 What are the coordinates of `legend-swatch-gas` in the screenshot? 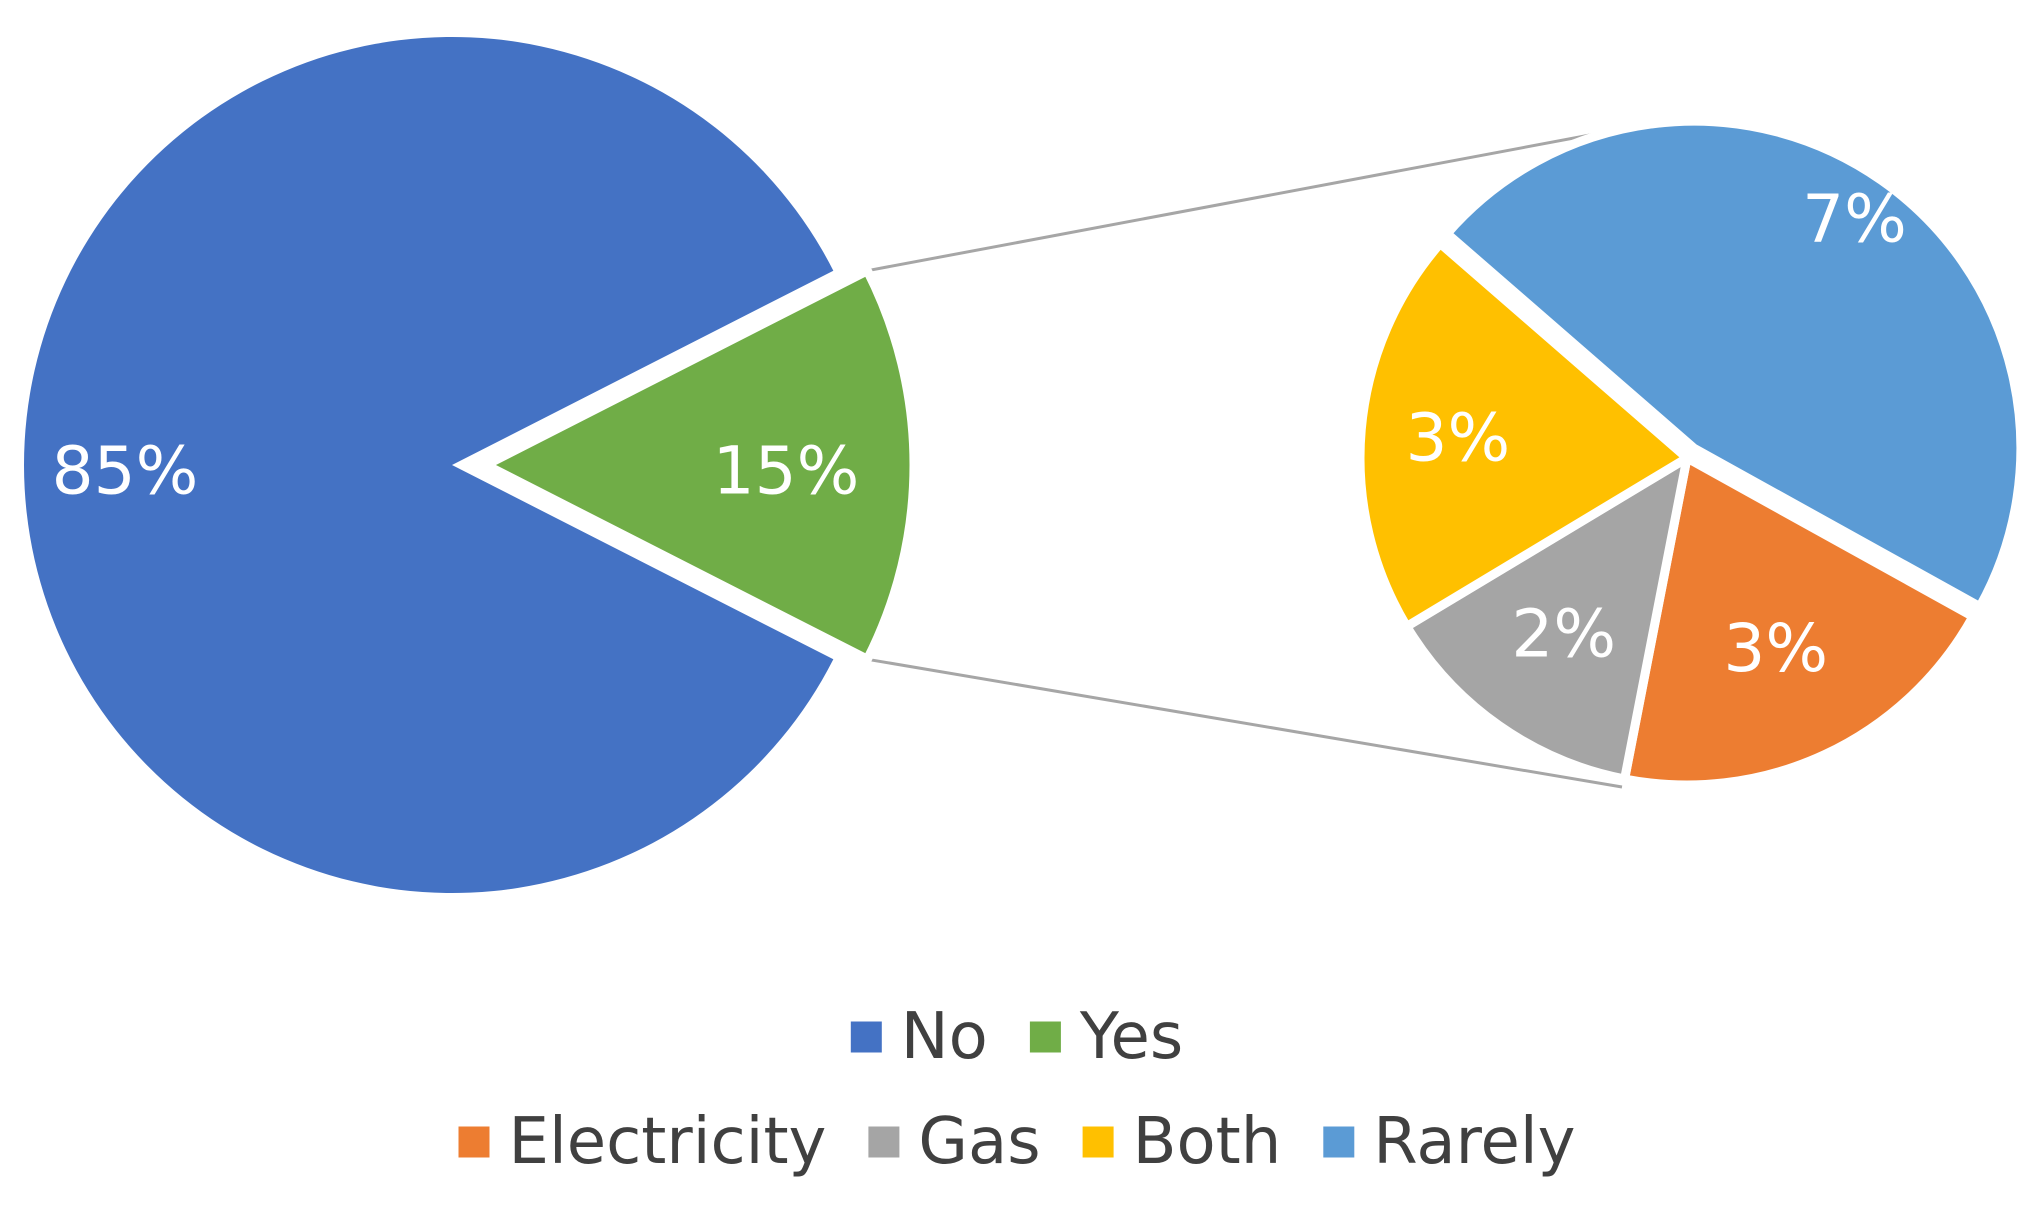 It's located at (884, 1142).